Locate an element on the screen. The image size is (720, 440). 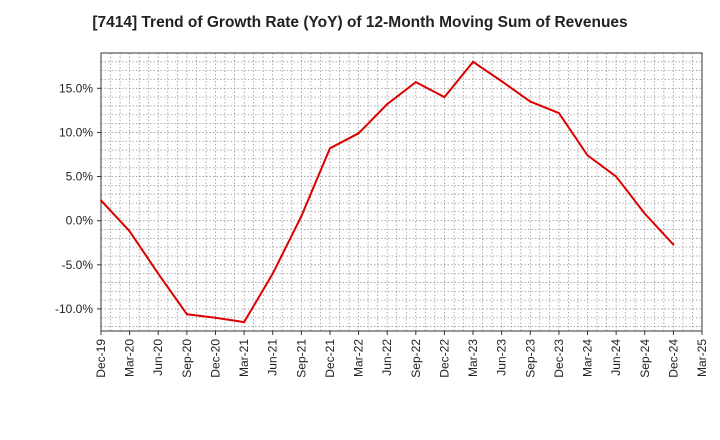
y-tick-label: -10.0% is located at coordinates (74, 309).